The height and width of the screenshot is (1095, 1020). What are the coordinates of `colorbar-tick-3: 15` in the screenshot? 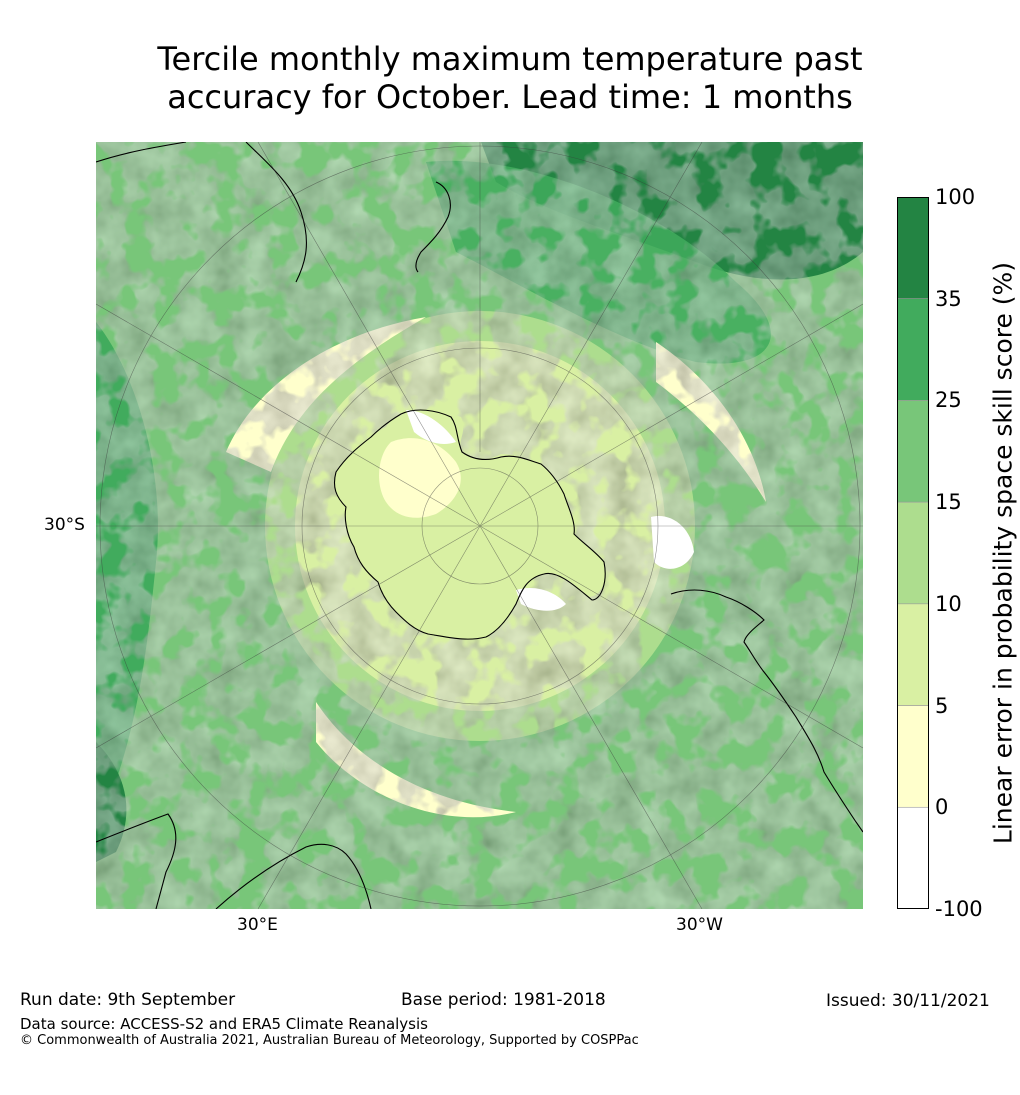 It's located at (948, 502).